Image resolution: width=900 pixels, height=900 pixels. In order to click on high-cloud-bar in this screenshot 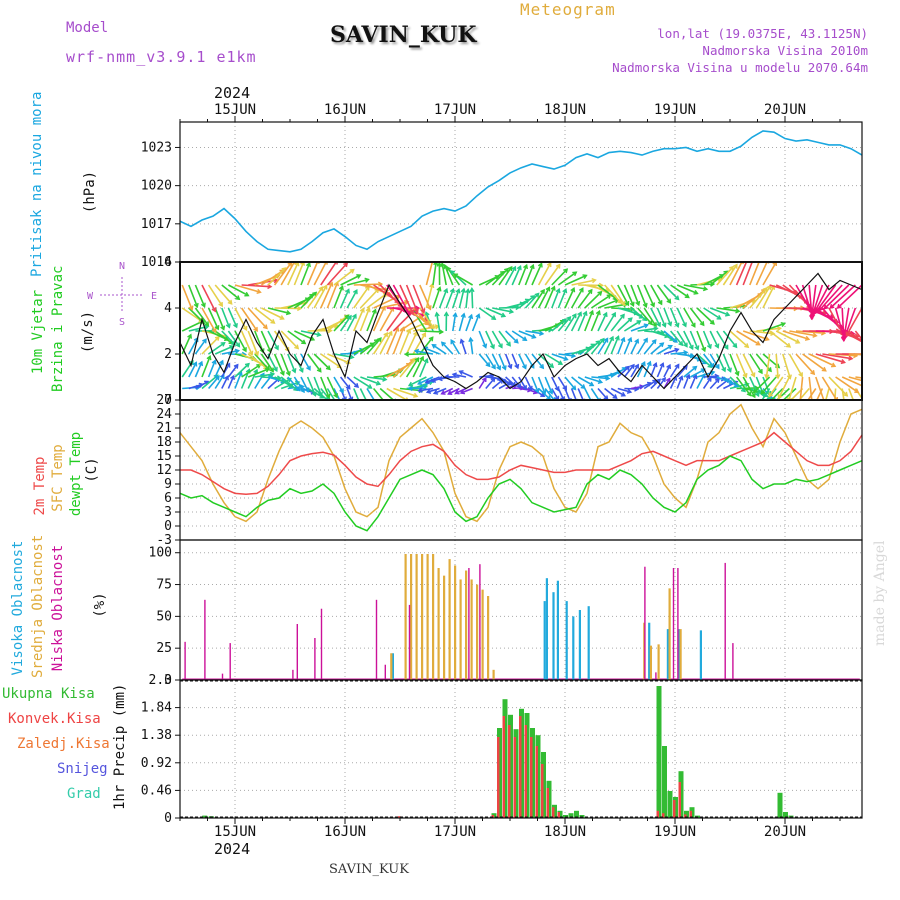, I will do `click(546, 629)`.